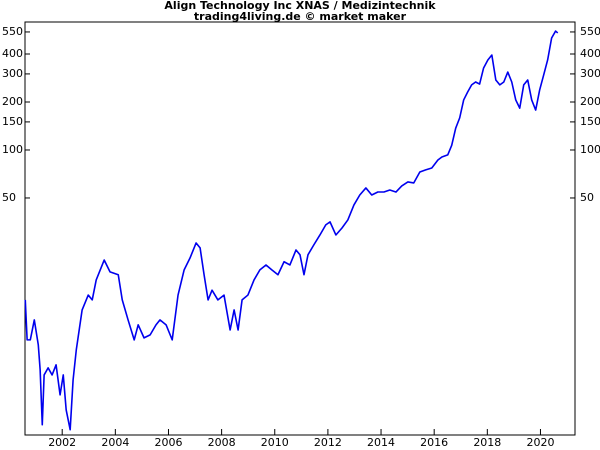 This screenshot has height=450, width=600. I want to click on y2-tick-label: 50, so click(587, 197).